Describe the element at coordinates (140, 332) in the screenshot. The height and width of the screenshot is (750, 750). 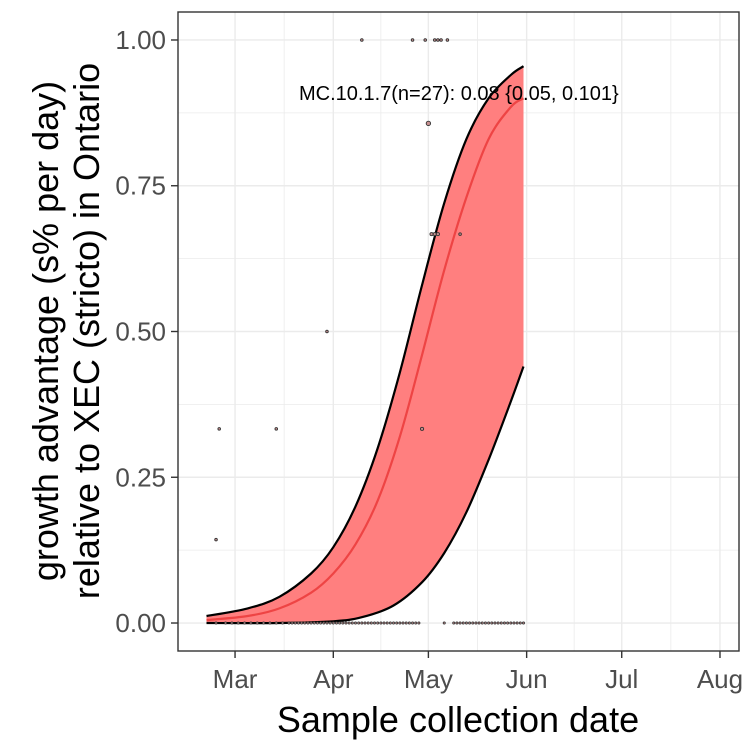
I see `y-tick-label: 0.50` at that location.